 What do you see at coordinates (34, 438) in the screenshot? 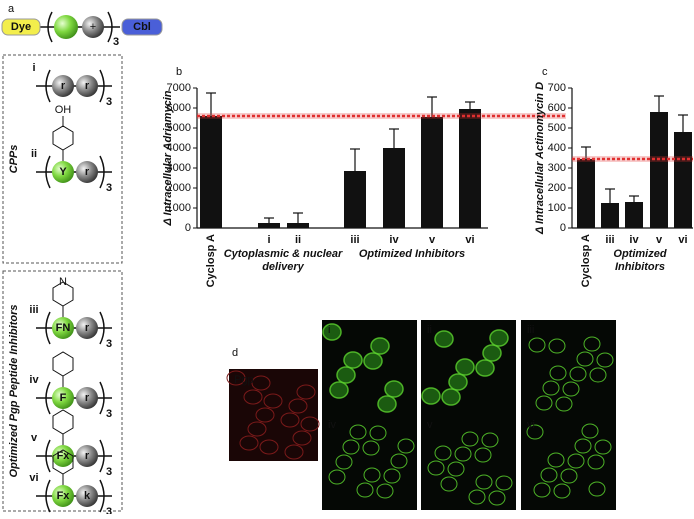
I see `numeral: v` at bounding box center [34, 438].